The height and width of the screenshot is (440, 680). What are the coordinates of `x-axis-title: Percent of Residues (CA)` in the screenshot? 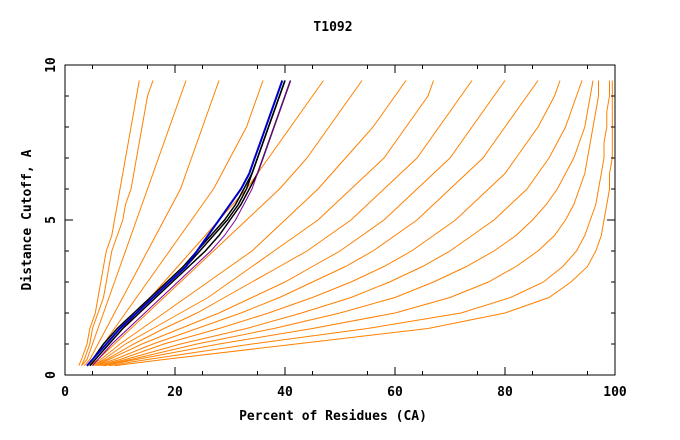 It's located at (333, 416).